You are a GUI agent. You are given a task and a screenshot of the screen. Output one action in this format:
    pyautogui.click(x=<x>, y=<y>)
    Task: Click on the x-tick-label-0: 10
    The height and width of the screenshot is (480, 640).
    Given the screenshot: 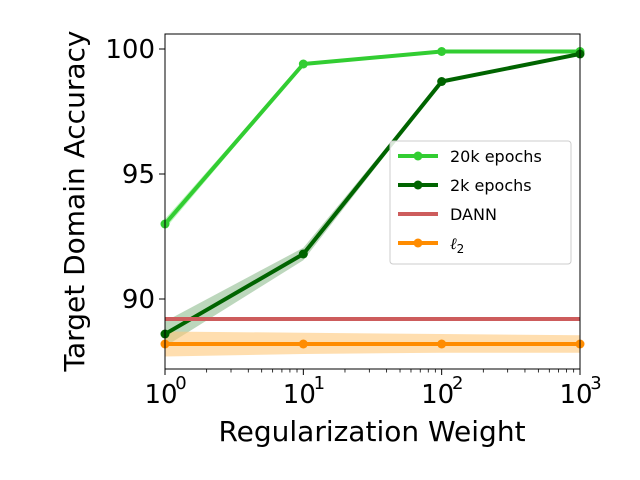 What is the action you would take?
    pyautogui.click(x=160, y=395)
    